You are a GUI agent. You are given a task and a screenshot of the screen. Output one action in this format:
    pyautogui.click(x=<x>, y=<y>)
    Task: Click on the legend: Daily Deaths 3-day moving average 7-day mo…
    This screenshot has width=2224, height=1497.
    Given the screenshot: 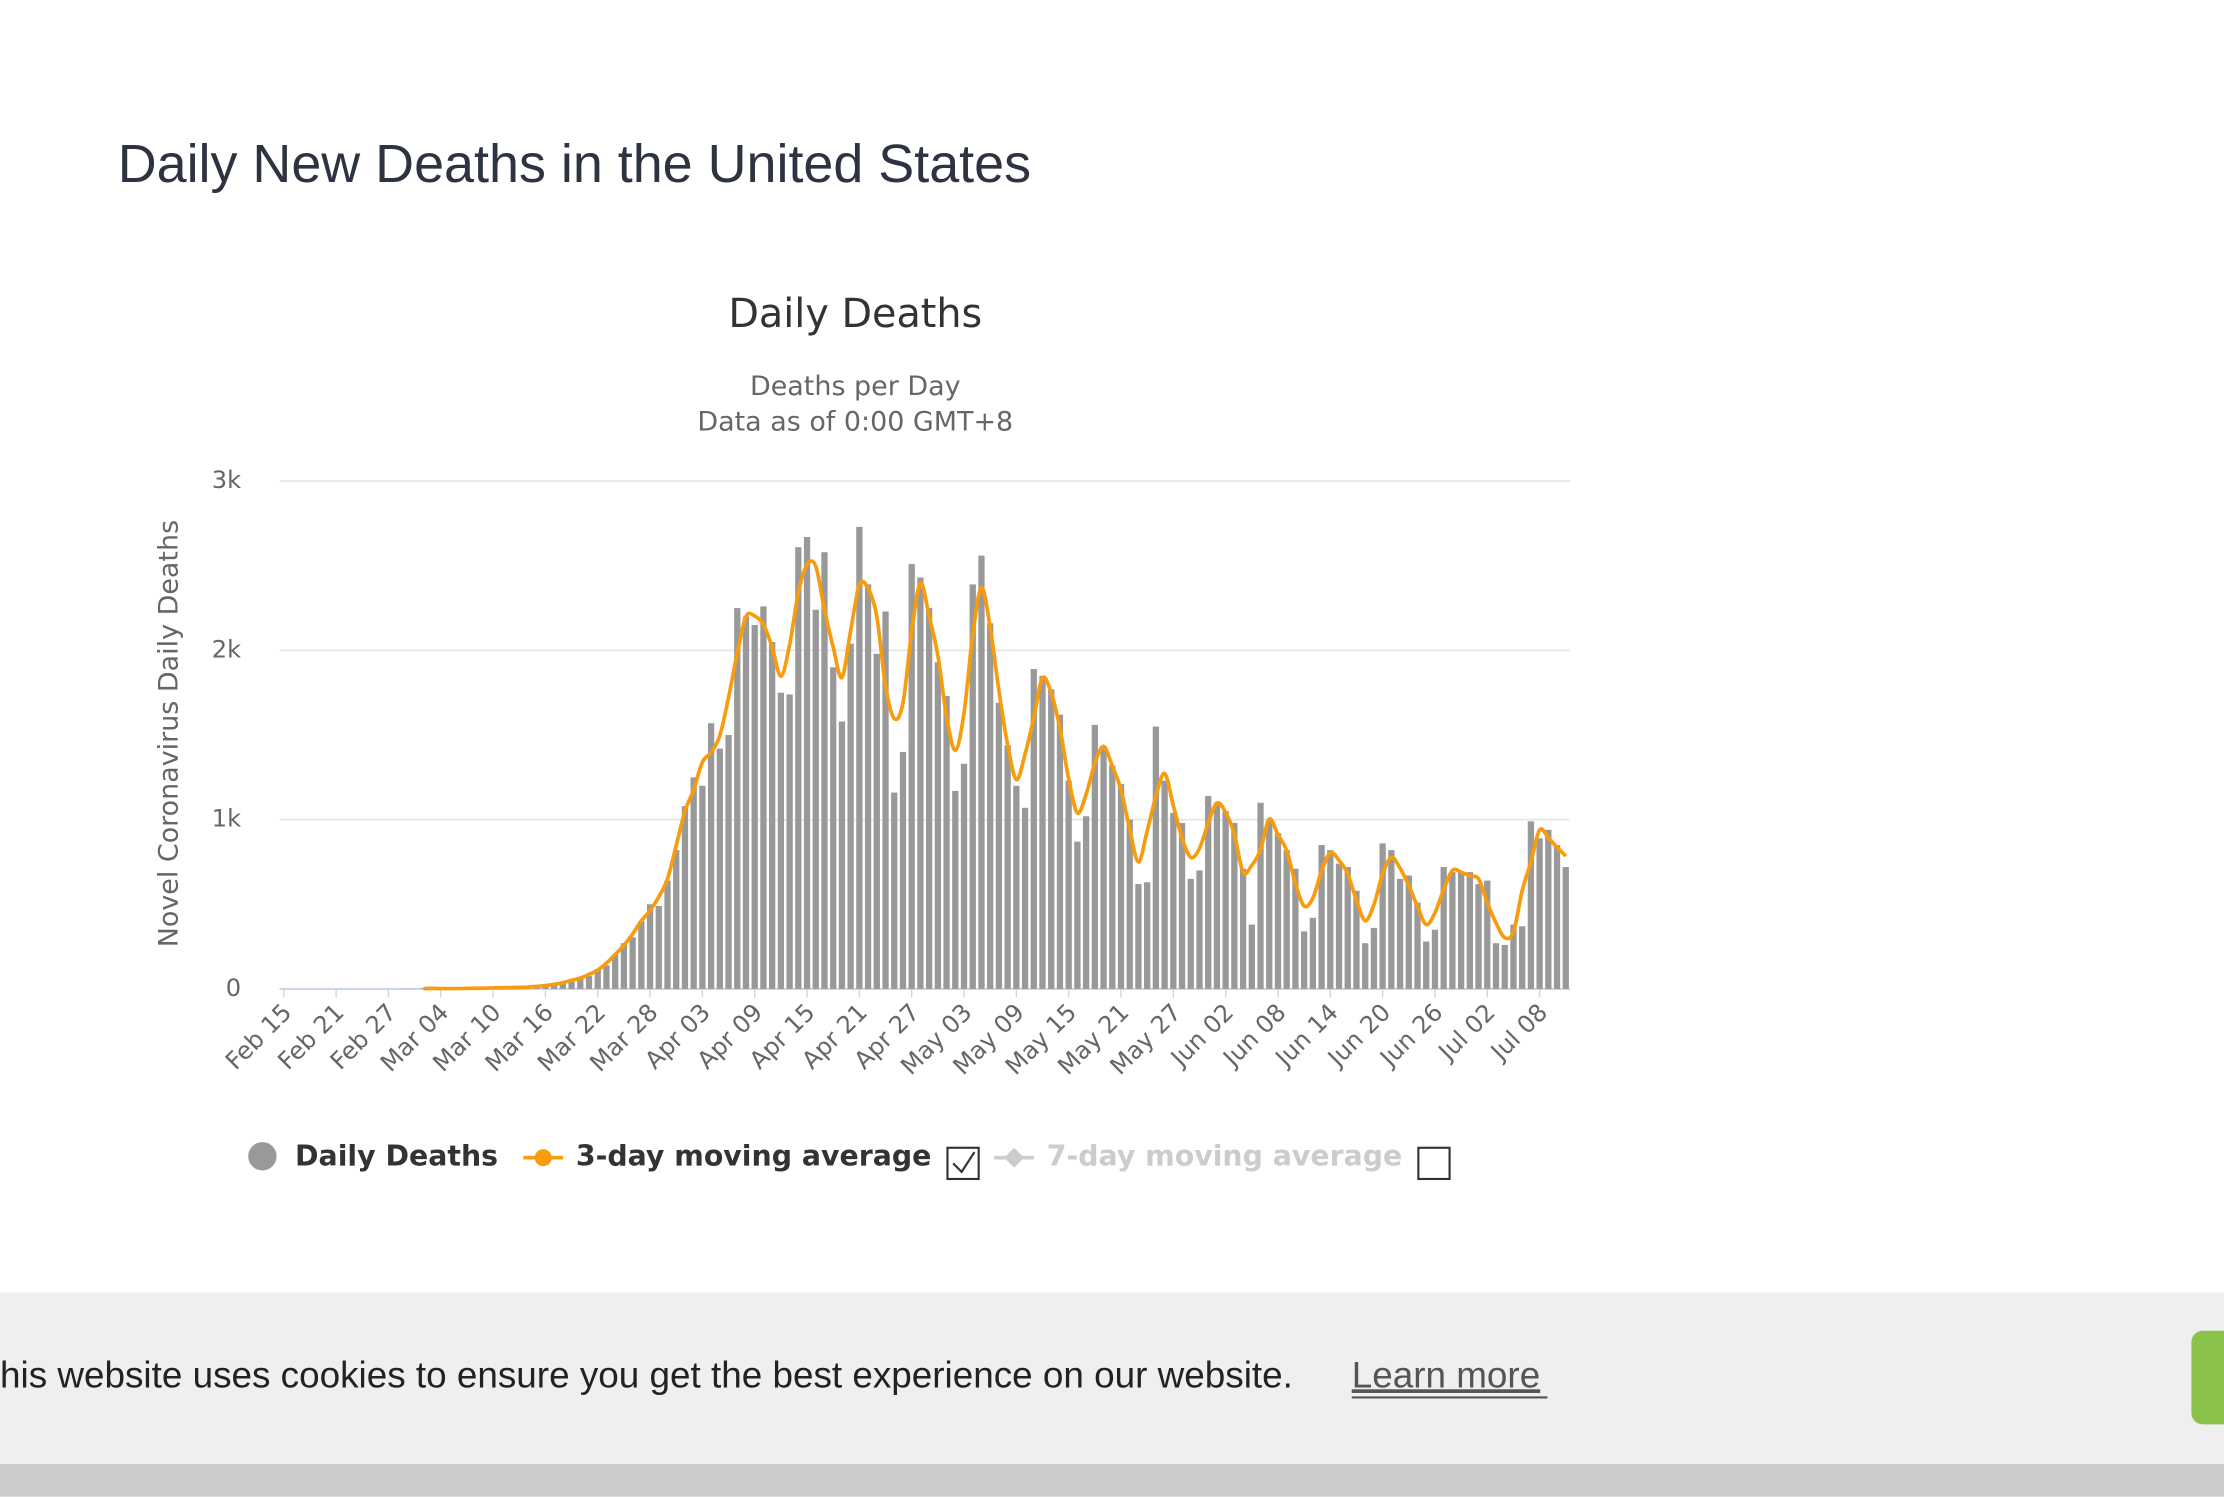 What is the action you would take?
    pyautogui.click(x=849, y=1160)
    